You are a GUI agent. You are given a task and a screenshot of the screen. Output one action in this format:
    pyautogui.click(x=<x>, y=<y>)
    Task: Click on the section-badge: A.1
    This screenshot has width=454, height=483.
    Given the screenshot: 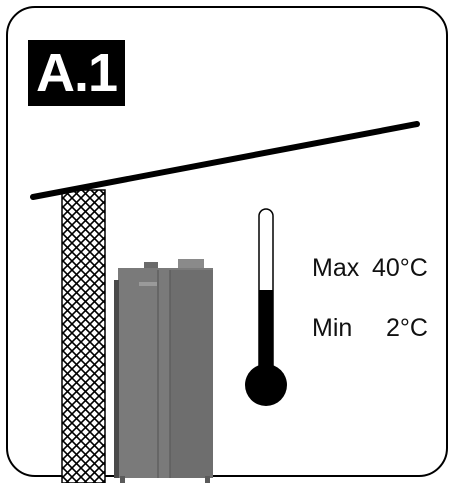 What is the action you would take?
    pyautogui.click(x=76, y=73)
    